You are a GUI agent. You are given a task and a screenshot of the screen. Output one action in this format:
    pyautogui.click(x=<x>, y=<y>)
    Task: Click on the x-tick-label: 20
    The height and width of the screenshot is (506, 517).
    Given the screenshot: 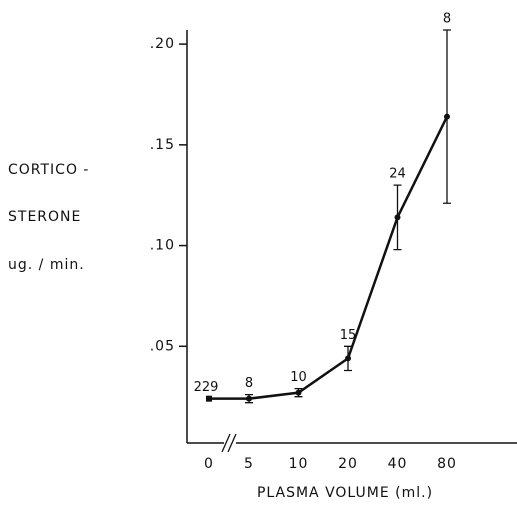 What is the action you would take?
    pyautogui.click(x=348, y=464)
    